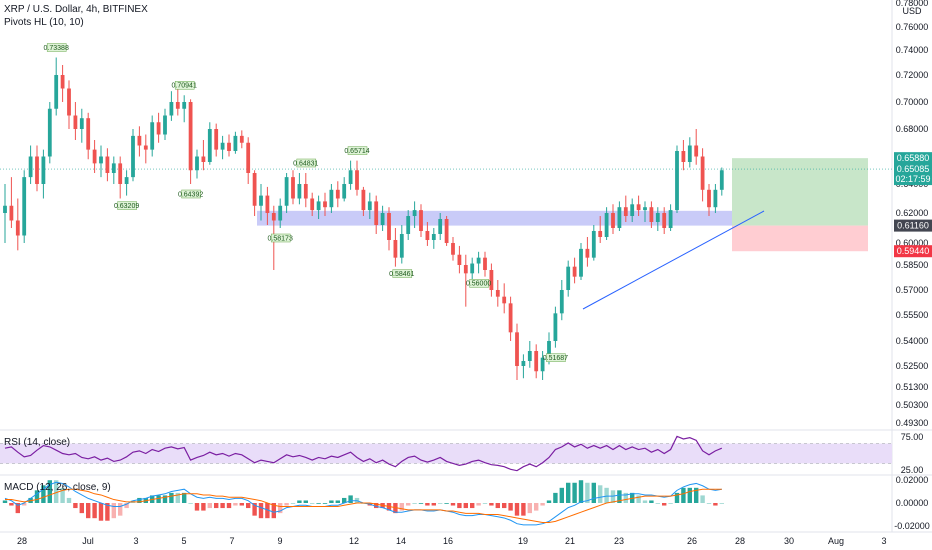  Describe the element at coordinates (912, 4) in the screenshot. I see `price-axis-partial-label: 0.78000` at that location.